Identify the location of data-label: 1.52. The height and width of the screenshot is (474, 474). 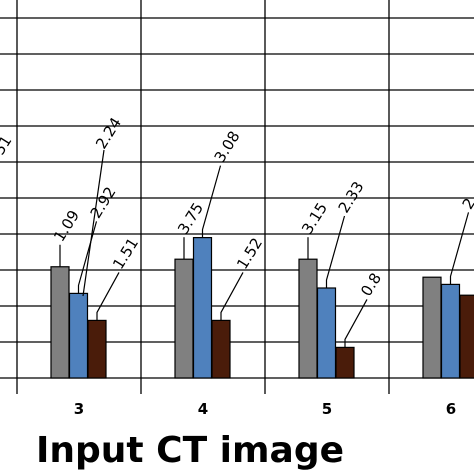
(249, 254).